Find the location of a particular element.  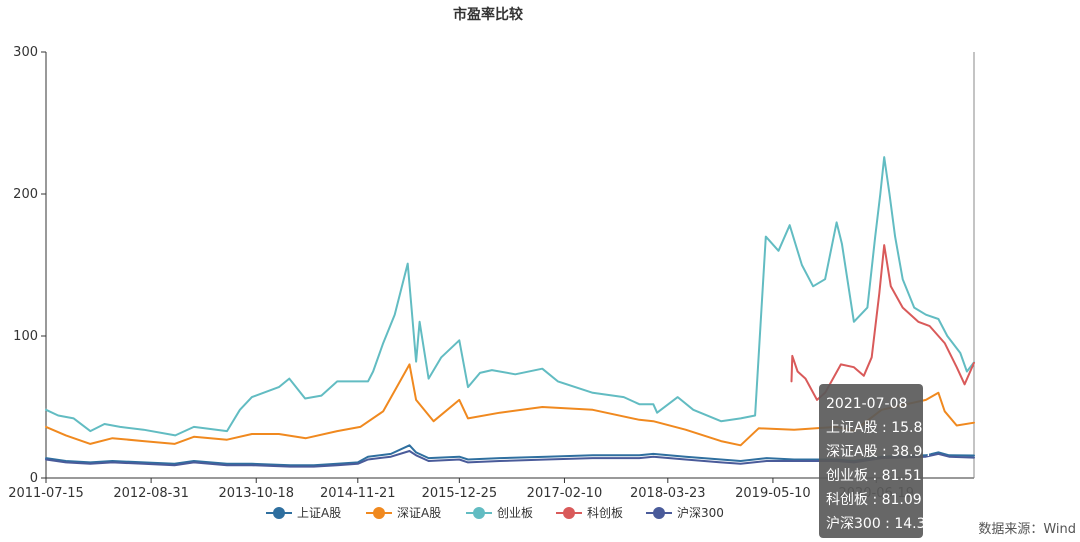

tooltip-line-csi300: 沪深300 : 14.39 is located at coordinates (880, 524).